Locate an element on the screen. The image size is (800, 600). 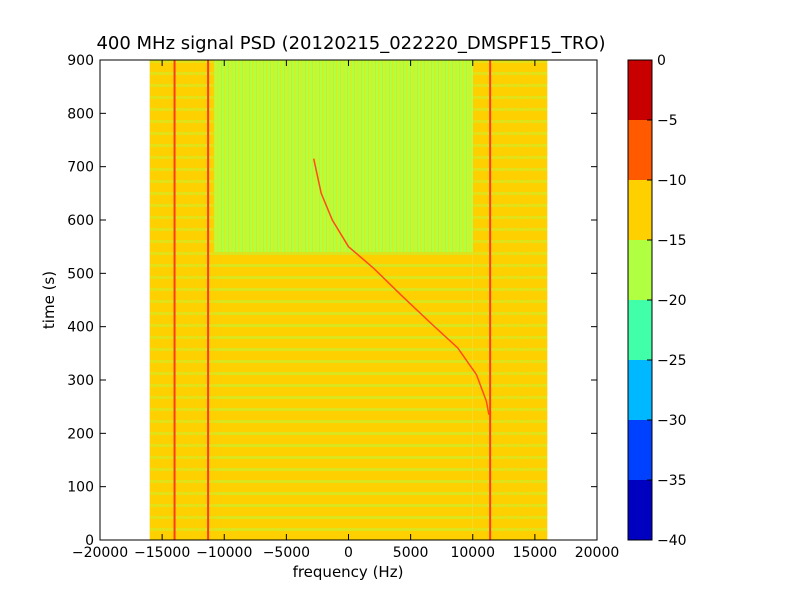
edge-band-right-lines is located at coordinates (510, 300).